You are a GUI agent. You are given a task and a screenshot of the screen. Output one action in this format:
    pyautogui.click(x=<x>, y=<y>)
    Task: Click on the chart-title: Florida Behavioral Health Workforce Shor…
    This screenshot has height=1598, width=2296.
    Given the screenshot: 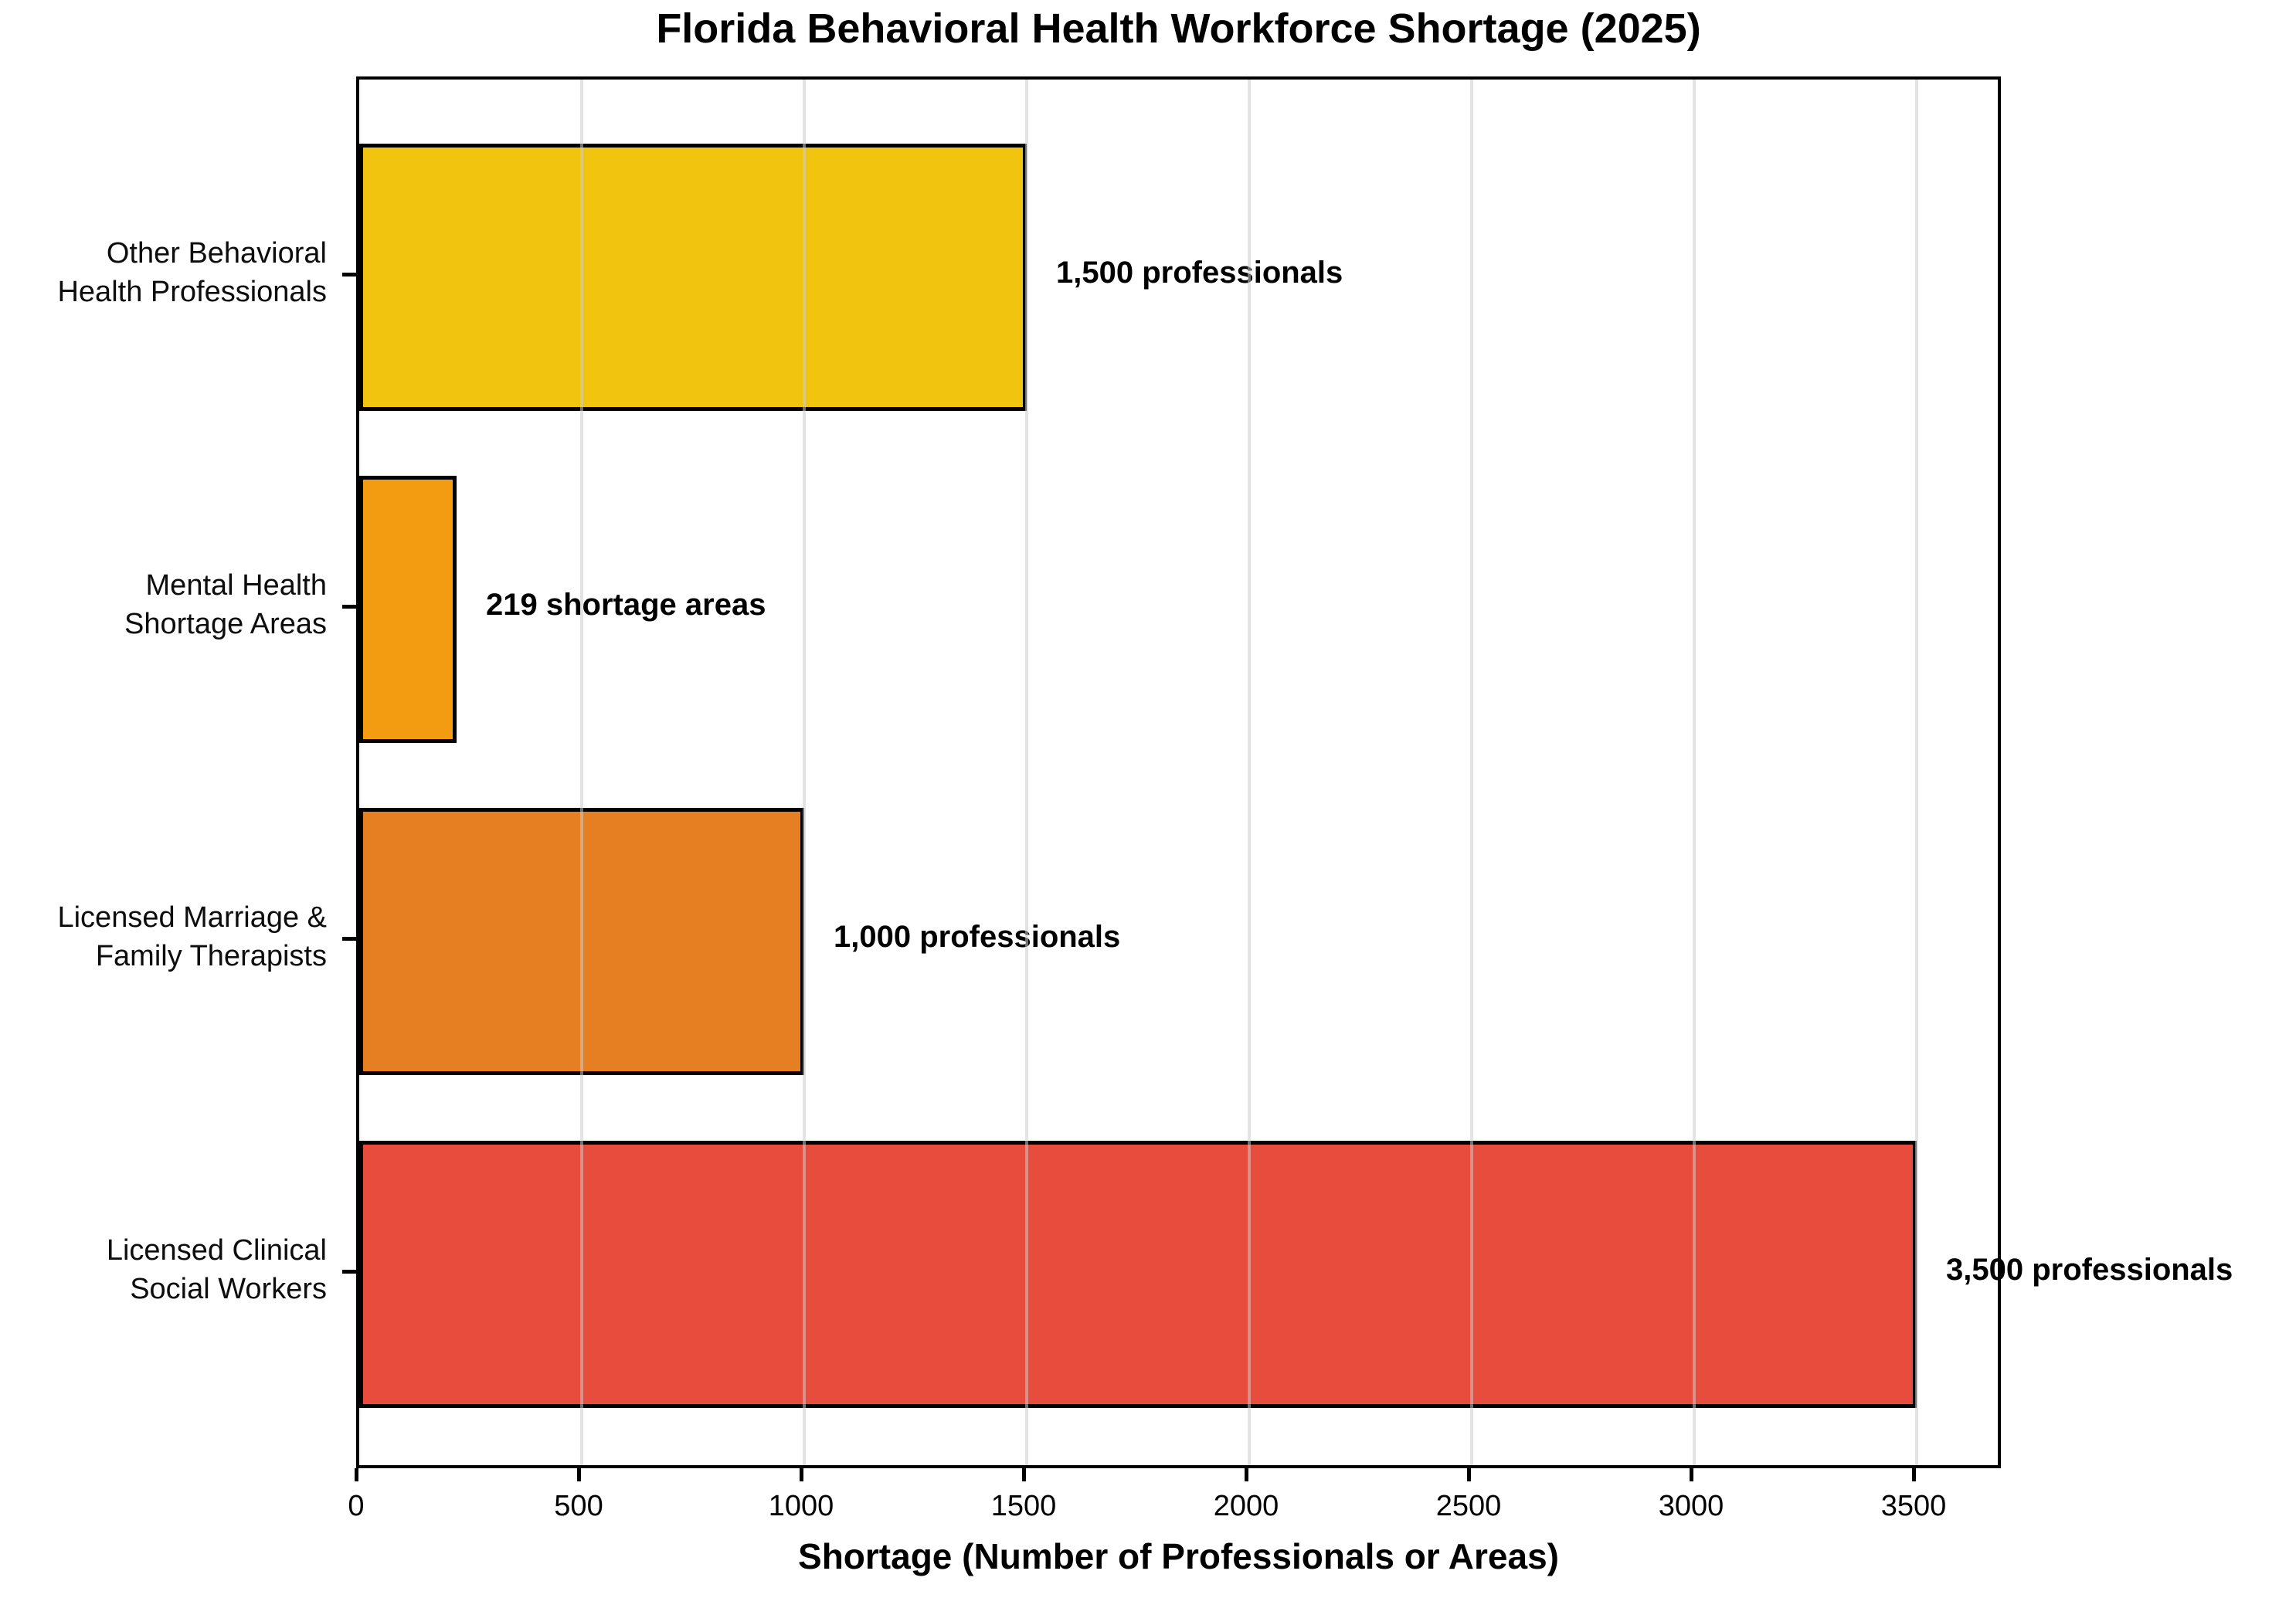 What is the action you would take?
    pyautogui.click(x=1178, y=28)
    